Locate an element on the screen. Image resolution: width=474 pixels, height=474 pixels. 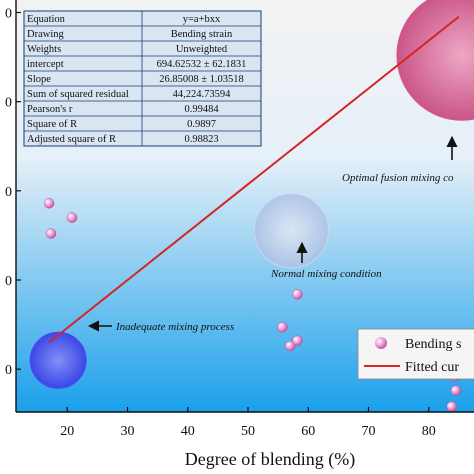
stats-value-4: 26.85008 ± 1.03518 is located at coordinates (201, 79).